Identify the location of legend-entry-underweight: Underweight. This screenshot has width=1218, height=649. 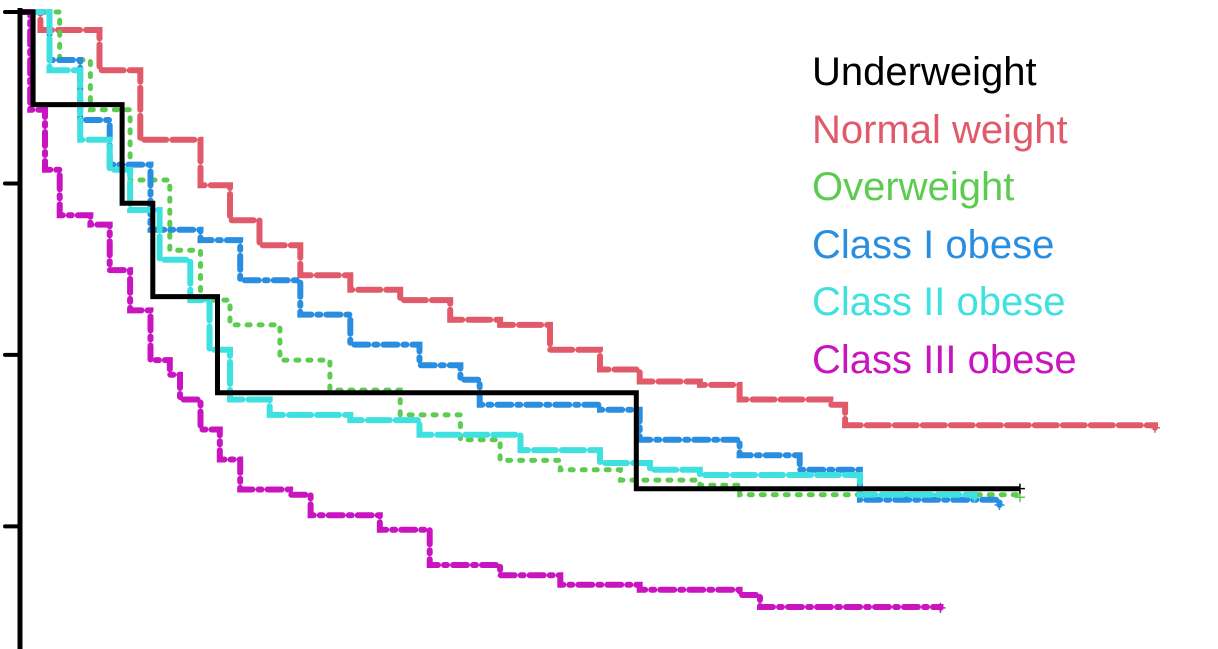
(924, 72).